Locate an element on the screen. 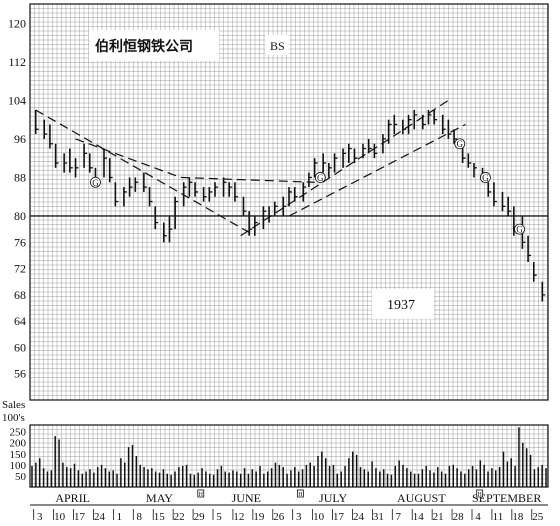 The width and height of the screenshot is (560, 526). day-label: 10 is located at coordinates (60, 517).